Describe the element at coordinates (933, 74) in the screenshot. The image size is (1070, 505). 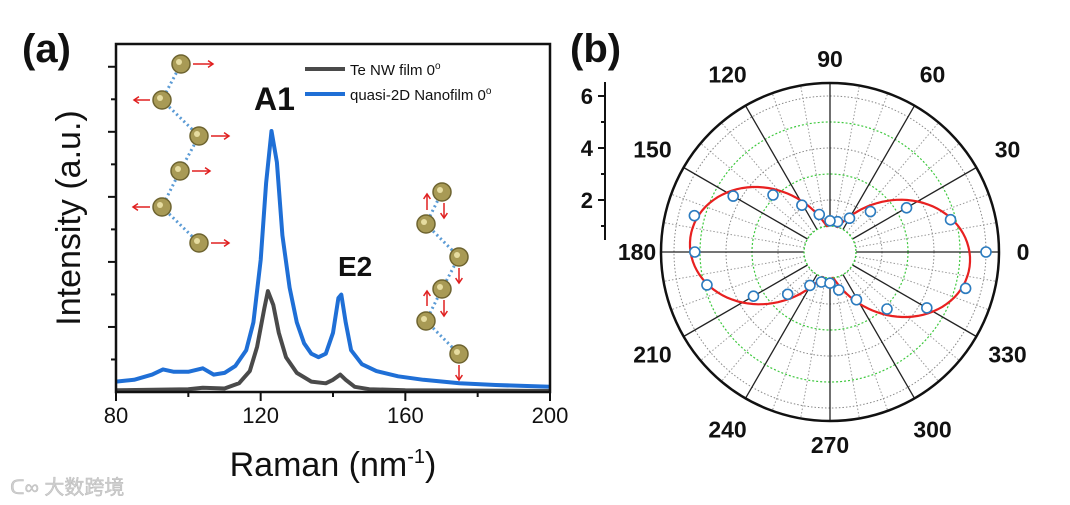
I see `angle-tick-label: 60` at that location.